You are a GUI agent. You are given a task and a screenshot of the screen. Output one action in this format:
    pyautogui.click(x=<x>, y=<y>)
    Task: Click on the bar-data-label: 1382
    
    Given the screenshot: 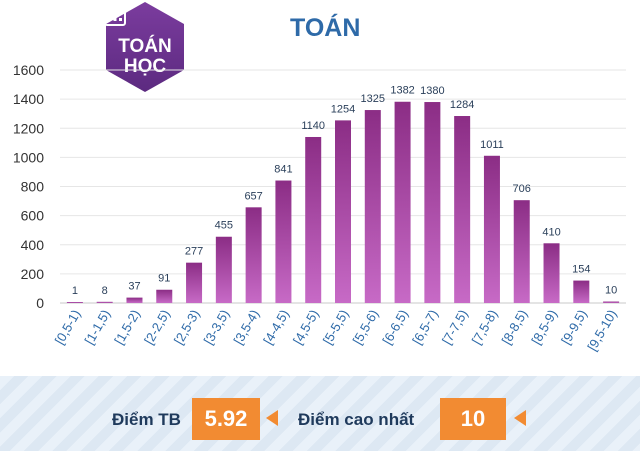 What is the action you would take?
    pyautogui.click(x=402, y=91)
    